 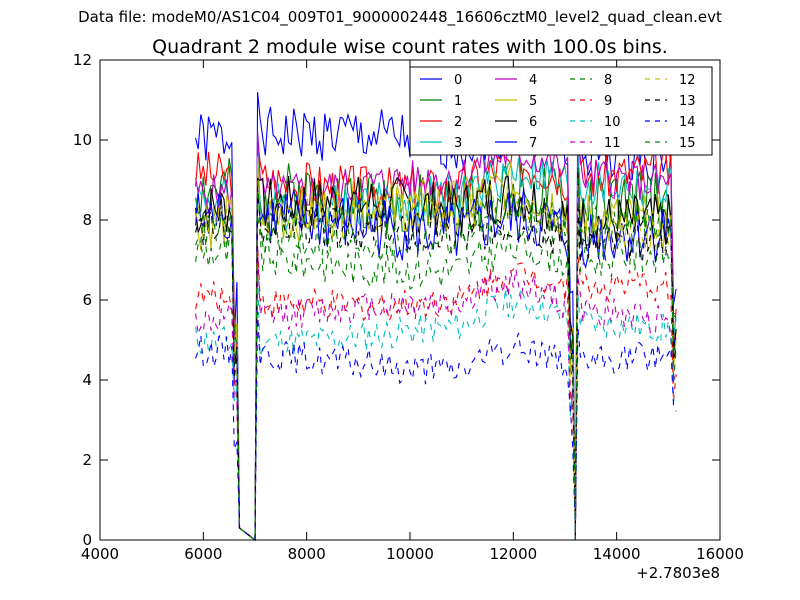 I want to click on x-tick-label: 16000, so click(x=720, y=554).